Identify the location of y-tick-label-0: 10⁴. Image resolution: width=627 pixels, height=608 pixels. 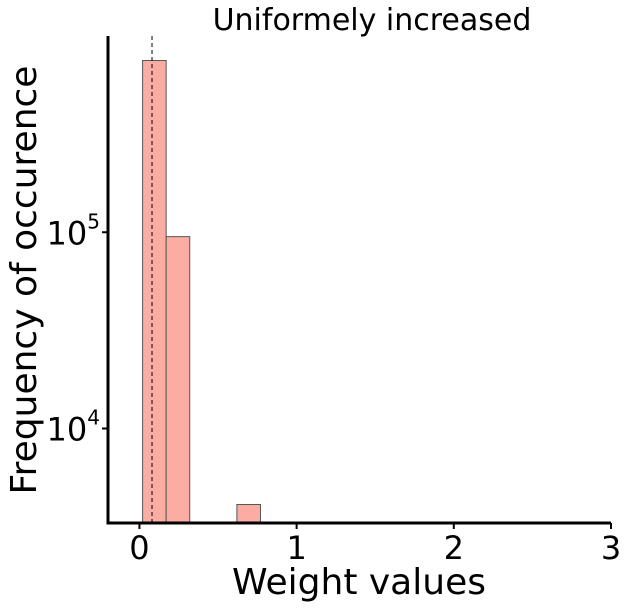
(73, 427).